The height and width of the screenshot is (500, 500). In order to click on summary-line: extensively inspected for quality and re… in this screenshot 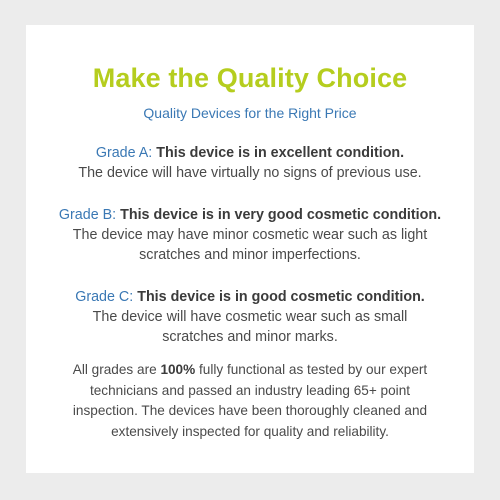, I will do `click(250, 431)`.